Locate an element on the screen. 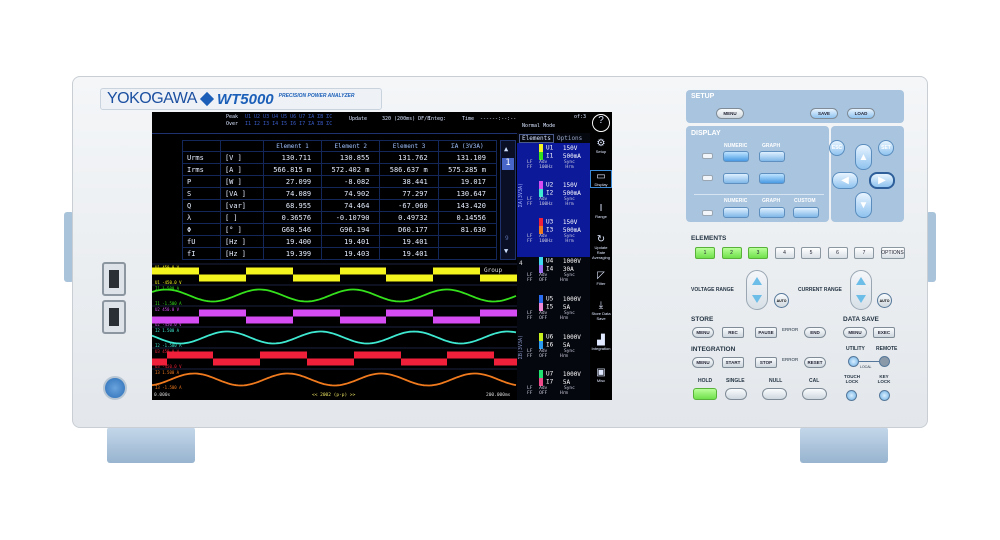 This screenshot has width=1000, height=540. quantity-name: Urms is located at coordinates (201, 157).